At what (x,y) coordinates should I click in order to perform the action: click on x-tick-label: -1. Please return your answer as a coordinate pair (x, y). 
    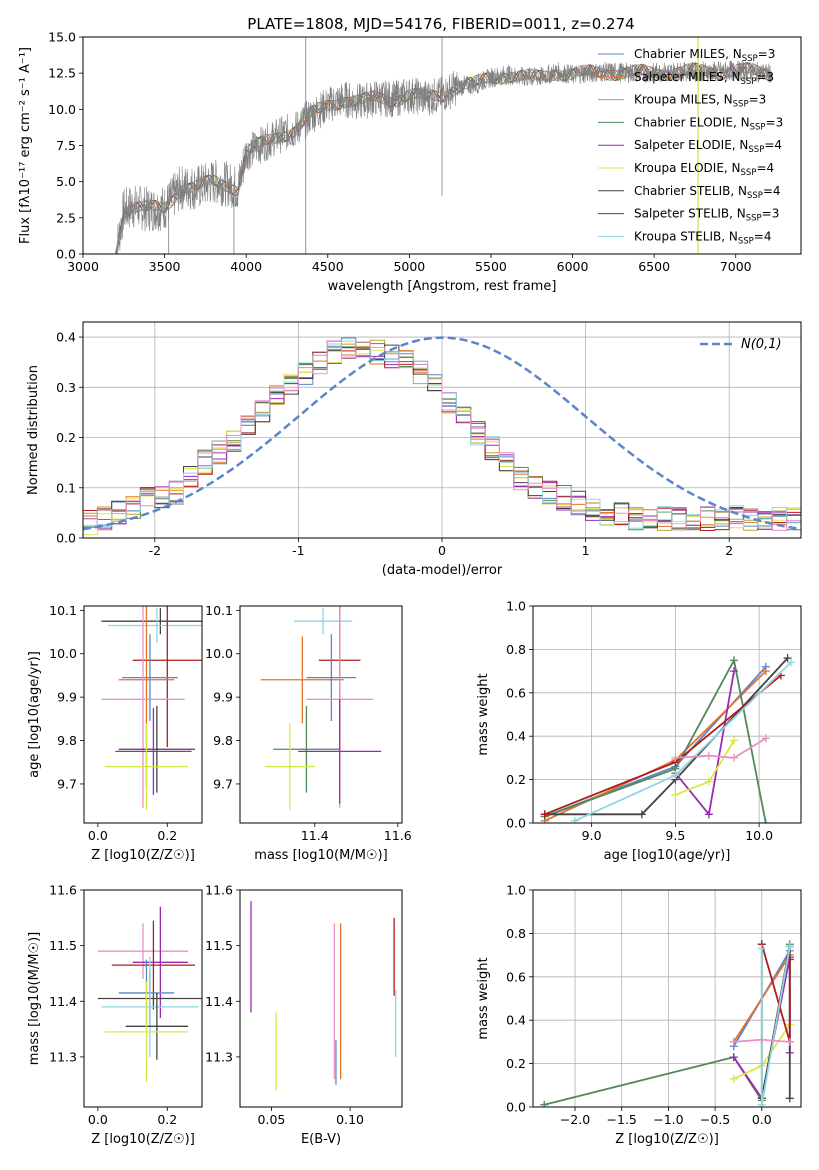
    Looking at the image, I should click on (298, 550).